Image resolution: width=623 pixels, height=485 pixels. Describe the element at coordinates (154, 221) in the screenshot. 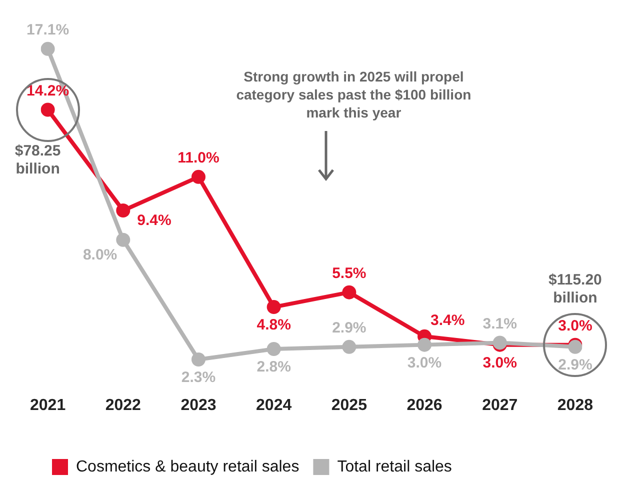

I see `data-label: 9.4%` at that location.